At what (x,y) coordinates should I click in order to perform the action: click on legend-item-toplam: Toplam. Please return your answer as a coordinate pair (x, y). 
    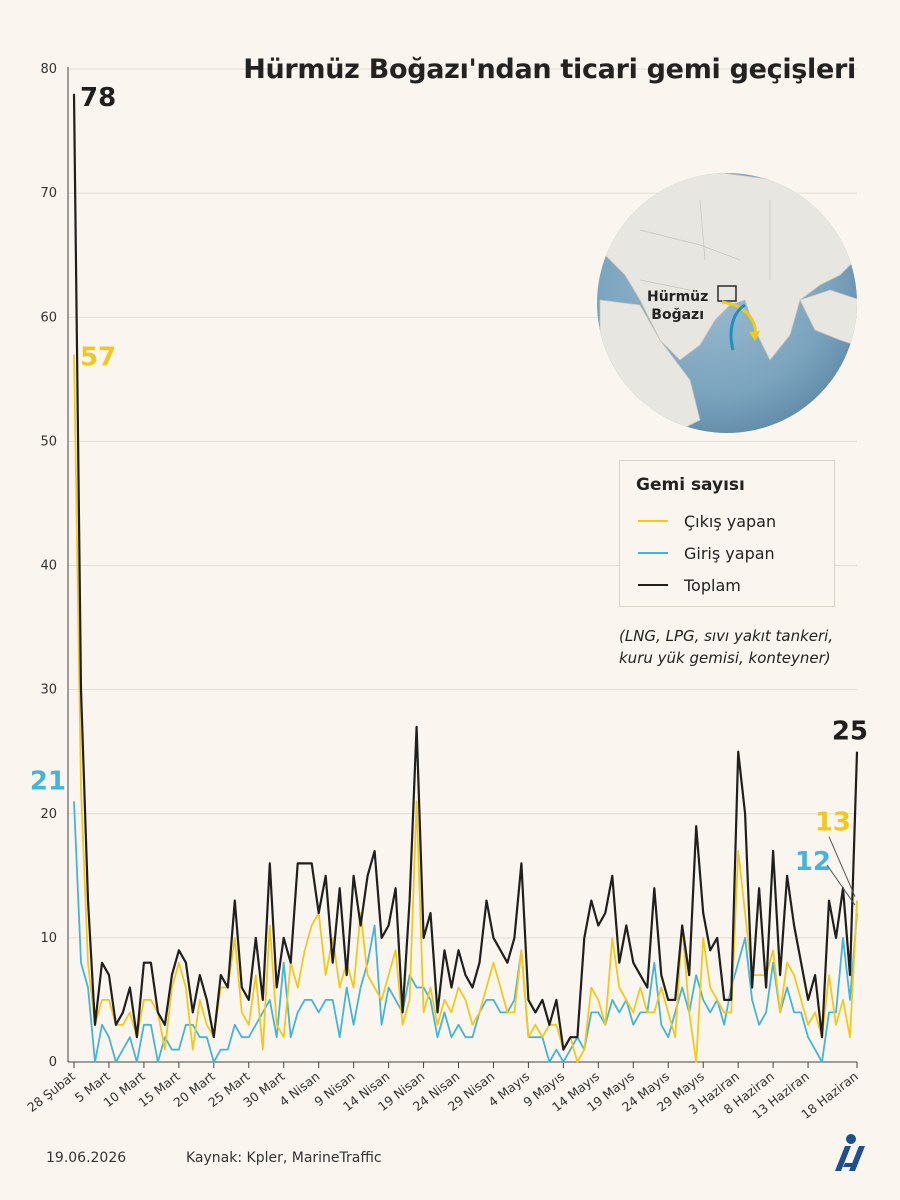
    Looking at the image, I should click on (689, 585).